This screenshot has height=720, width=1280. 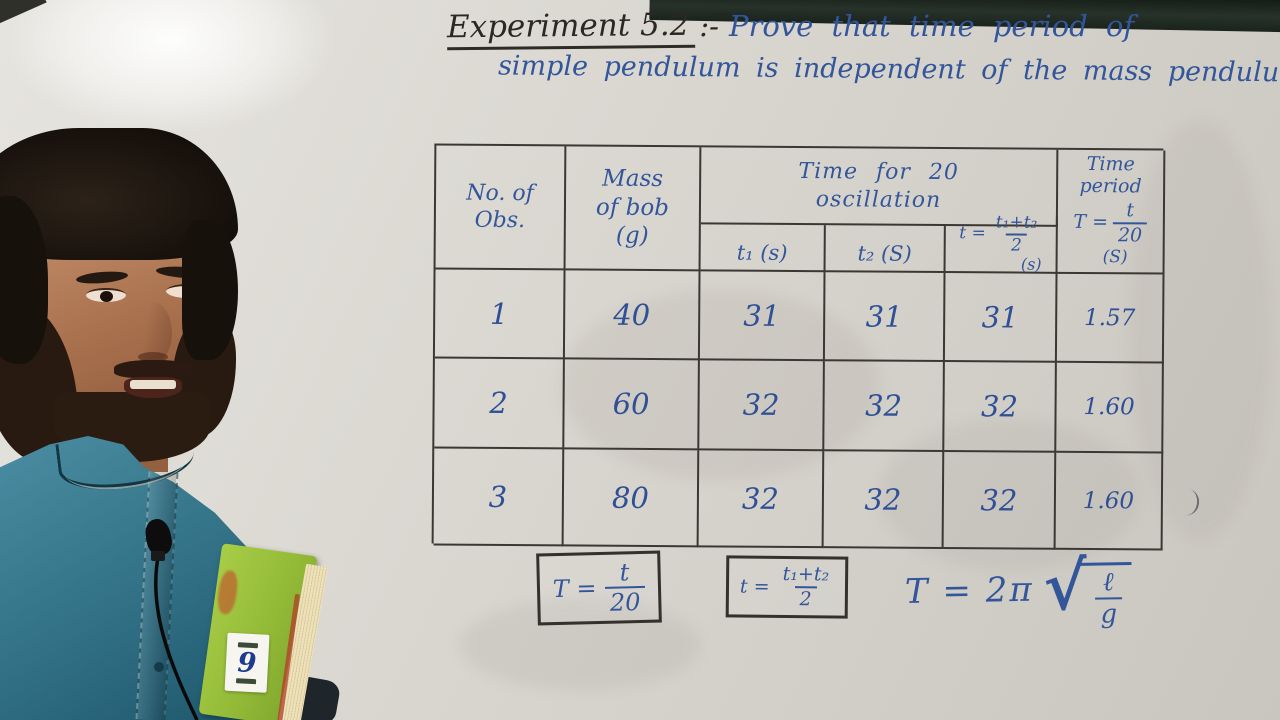 What do you see at coordinates (1110, 318) in the screenshot?
I see `cell-period-1: 1.57` at bounding box center [1110, 318].